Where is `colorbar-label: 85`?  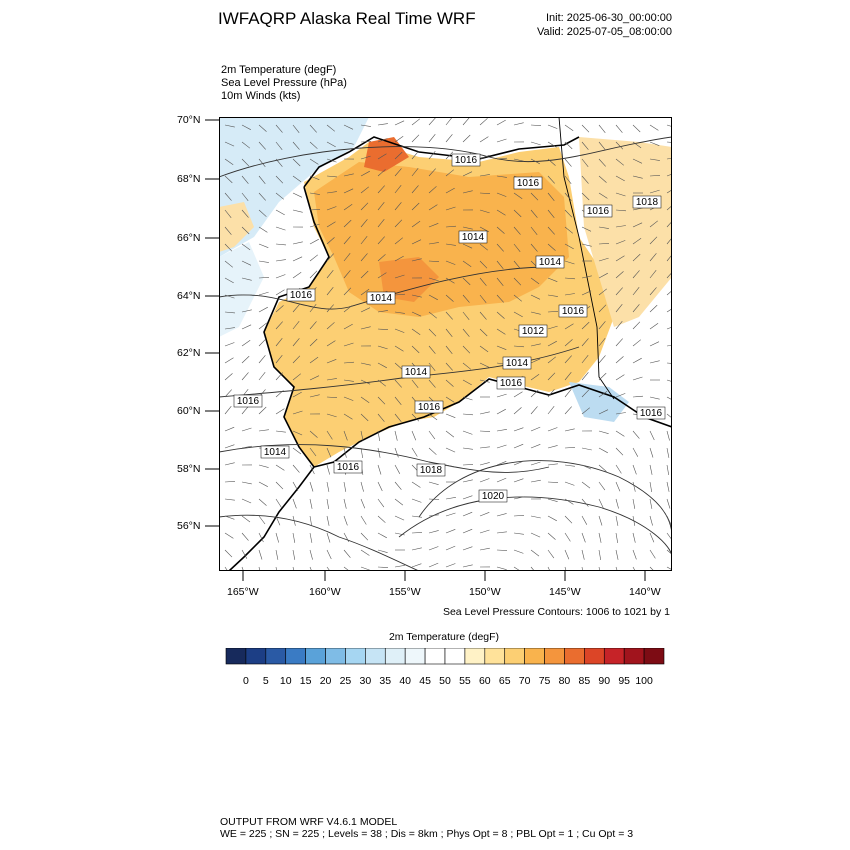 colorbar-label: 85 is located at coordinates (585, 681).